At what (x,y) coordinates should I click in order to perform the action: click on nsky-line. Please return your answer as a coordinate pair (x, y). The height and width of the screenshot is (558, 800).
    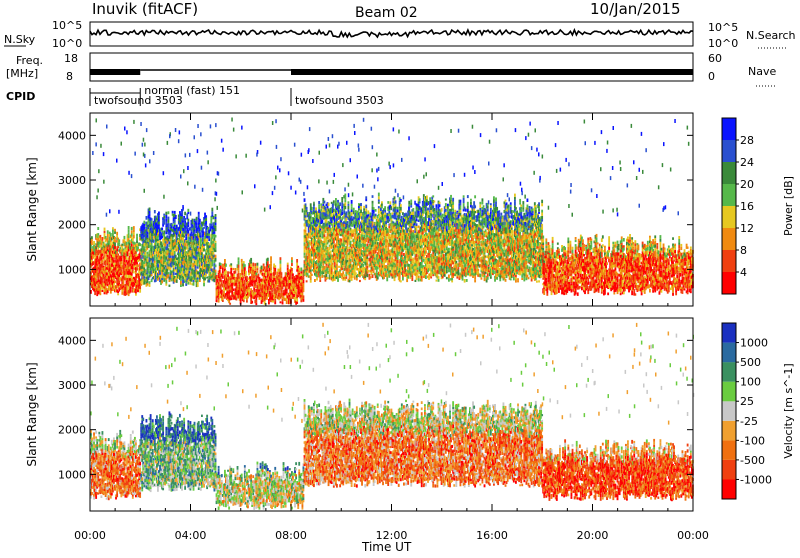
    Looking at the image, I should click on (391, 33).